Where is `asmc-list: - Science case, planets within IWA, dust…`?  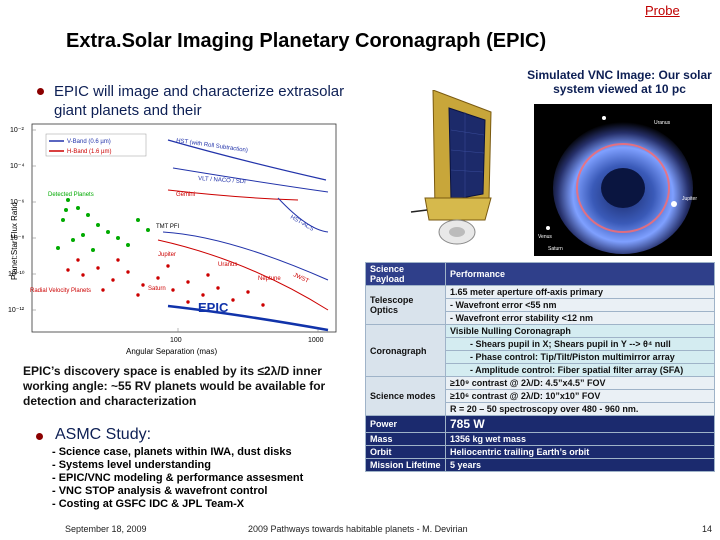 asmc-list: - Science case, planets within IWA, dust… is located at coordinates (177, 478).